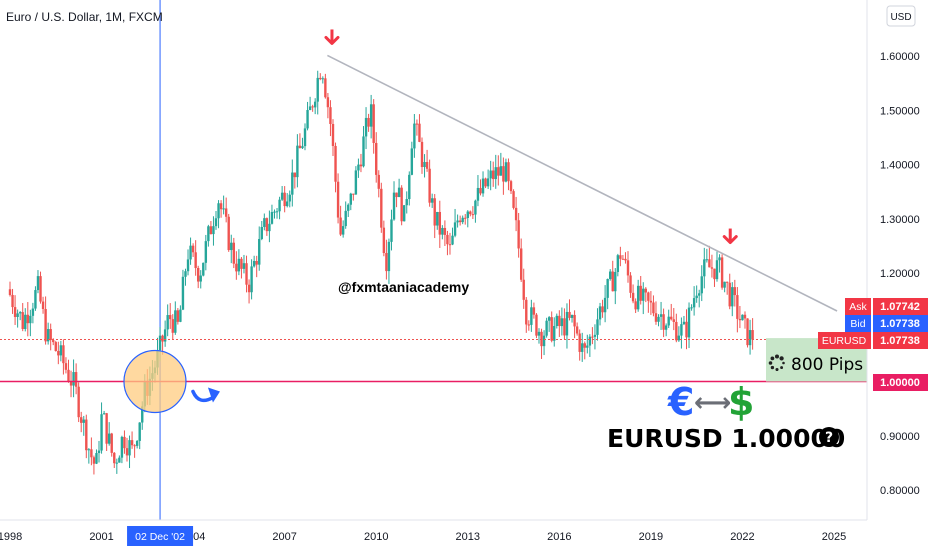 This screenshot has height=550, width=932. I want to click on question-circle-icon, so click(829, 437).